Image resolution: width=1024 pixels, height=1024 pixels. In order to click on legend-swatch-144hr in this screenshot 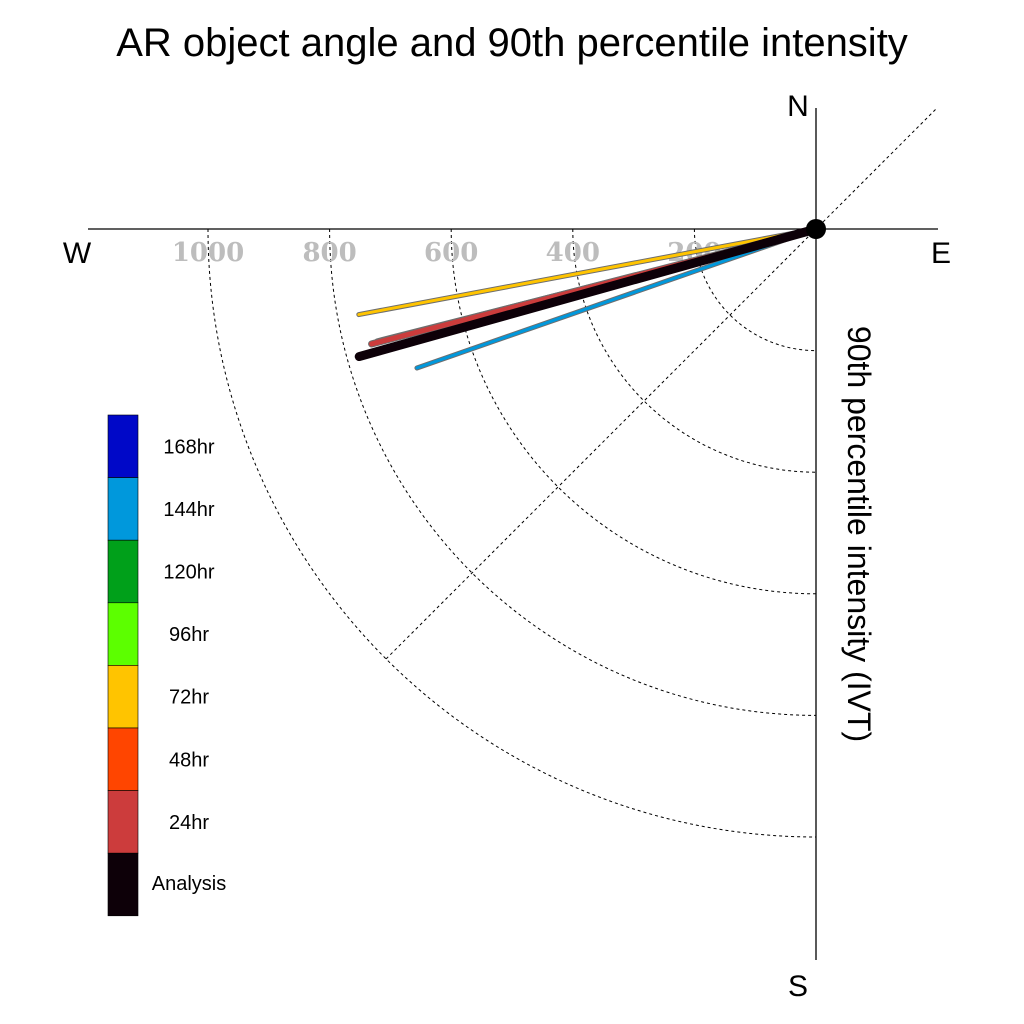, I will do `click(123, 509)`.